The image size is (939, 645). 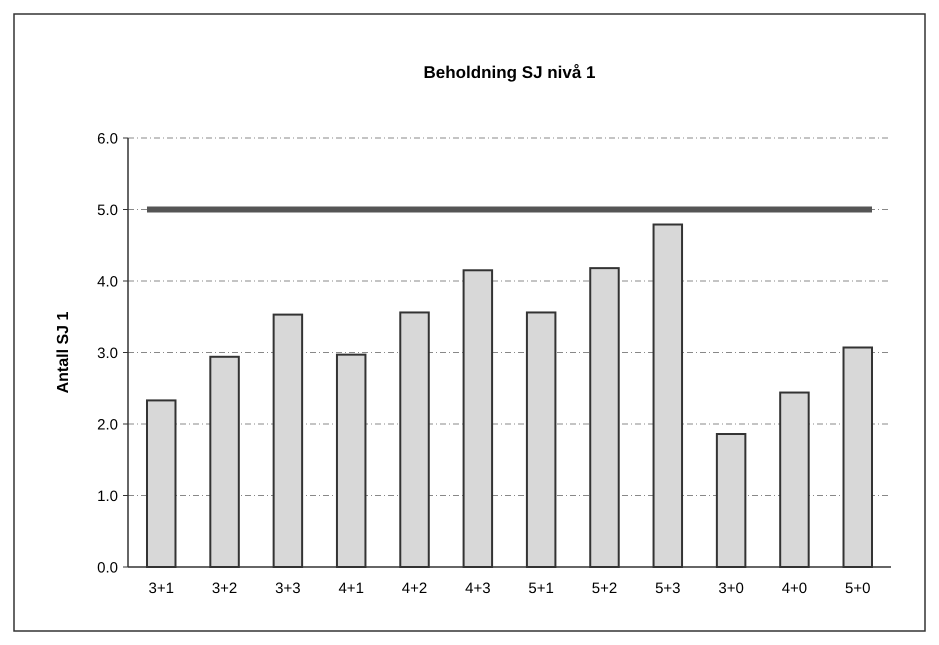 I want to click on x-tick-label: 4+0, so click(x=795, y=588).